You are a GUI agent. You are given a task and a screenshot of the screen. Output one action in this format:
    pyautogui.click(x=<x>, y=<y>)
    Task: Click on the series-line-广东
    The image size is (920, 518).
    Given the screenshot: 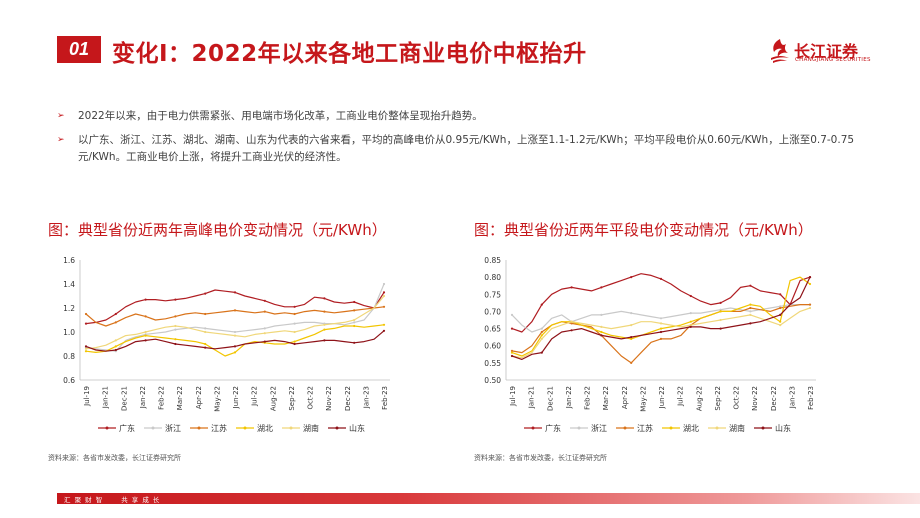 What is the action you would take?
    pyautogui.click(x=235, y=307)
    